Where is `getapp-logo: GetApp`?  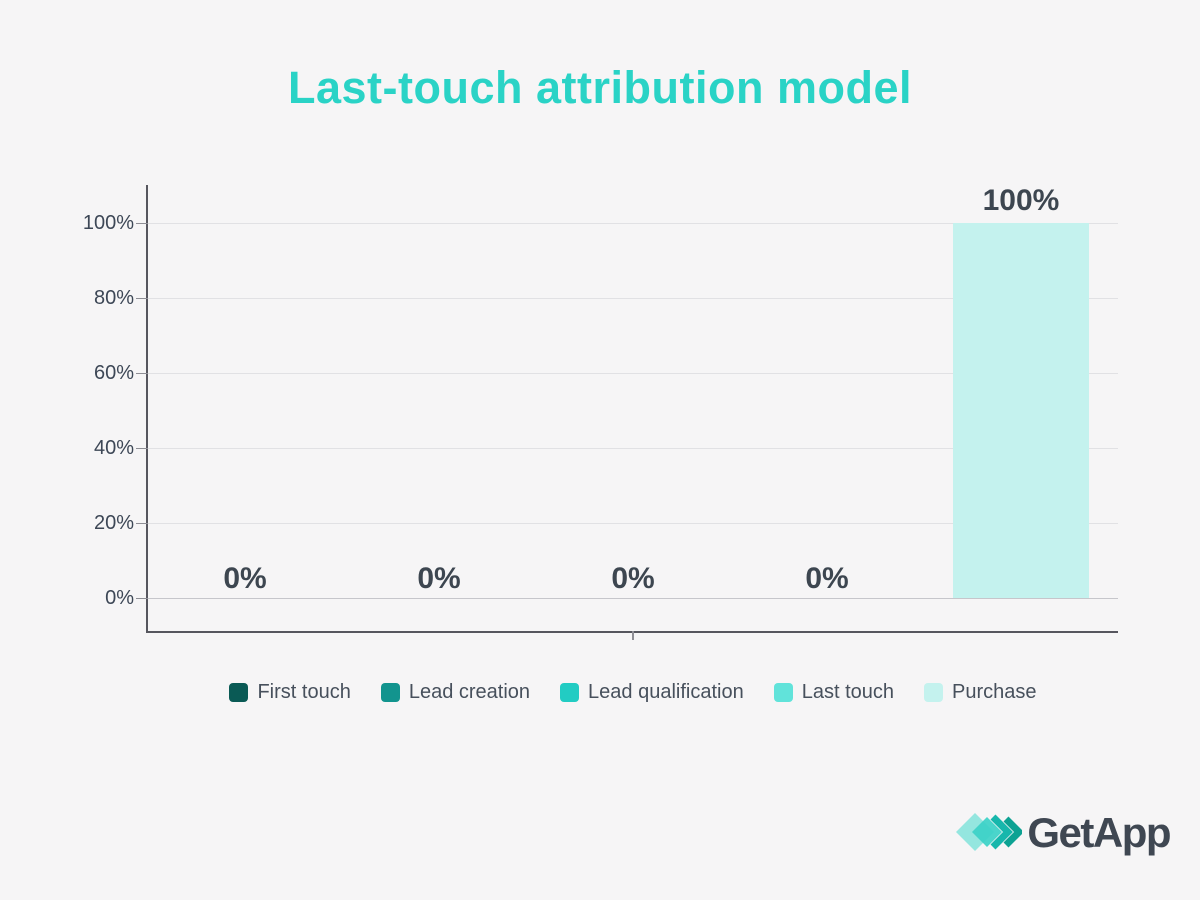 getapp-logo: GetApp is located at coordinates (1062, 833).